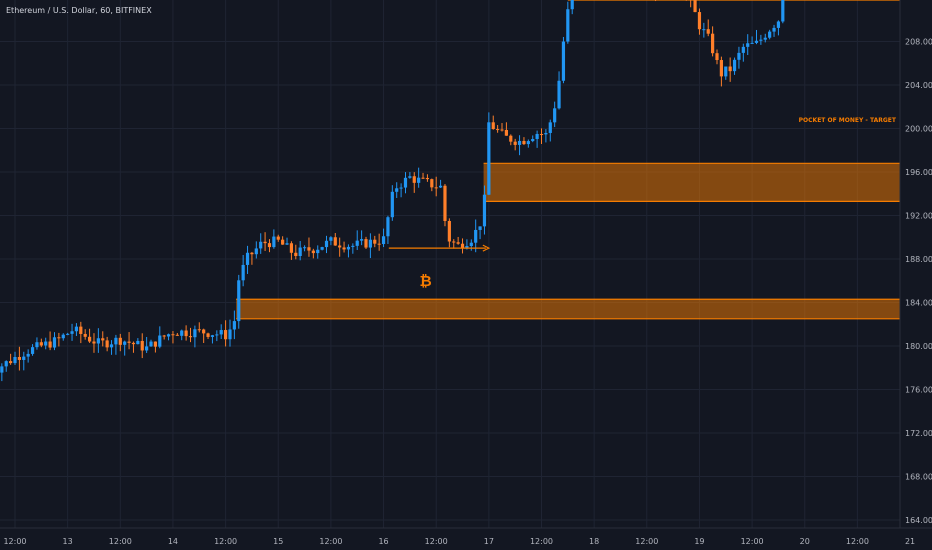 This screenshot has height=550, width=932. Describe the element at coordinates (699, 541) in the screenshot. I see `x-tick-label: 19` at that location.